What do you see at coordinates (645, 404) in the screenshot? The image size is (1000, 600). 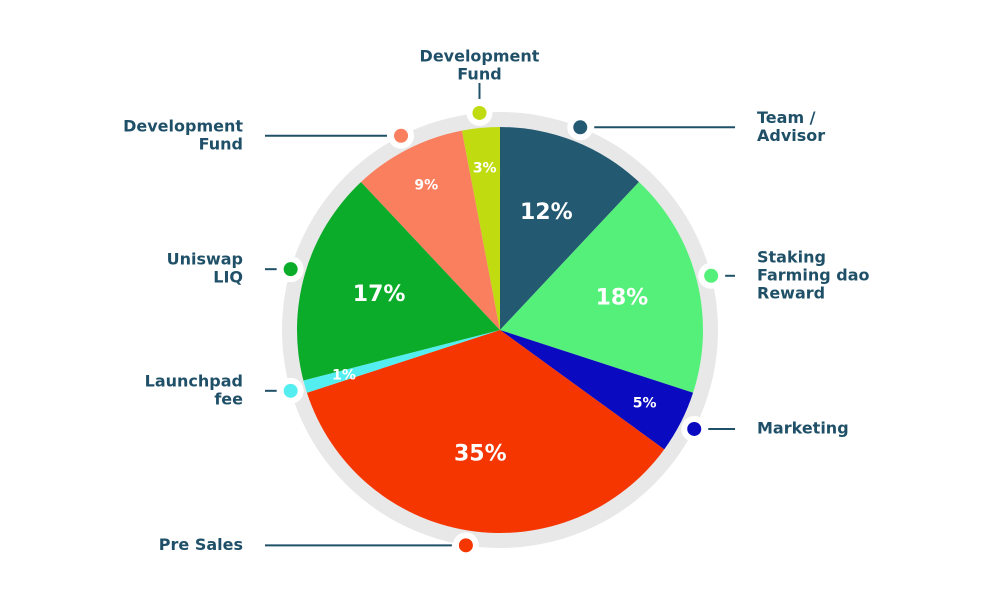 I see `value-label: 5%` at bounding box center [645, 404].